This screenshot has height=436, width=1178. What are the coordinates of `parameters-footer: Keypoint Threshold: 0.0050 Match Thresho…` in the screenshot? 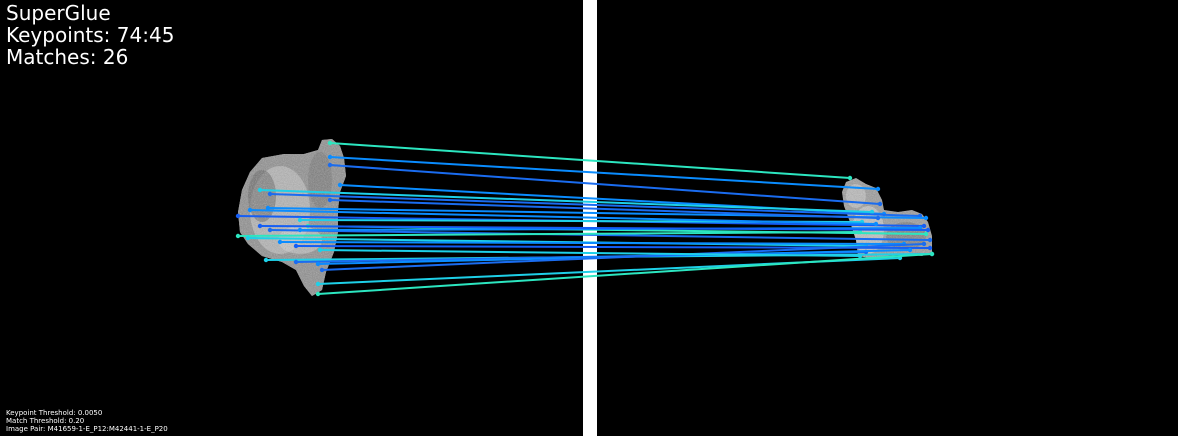 It's located at (87, 421).